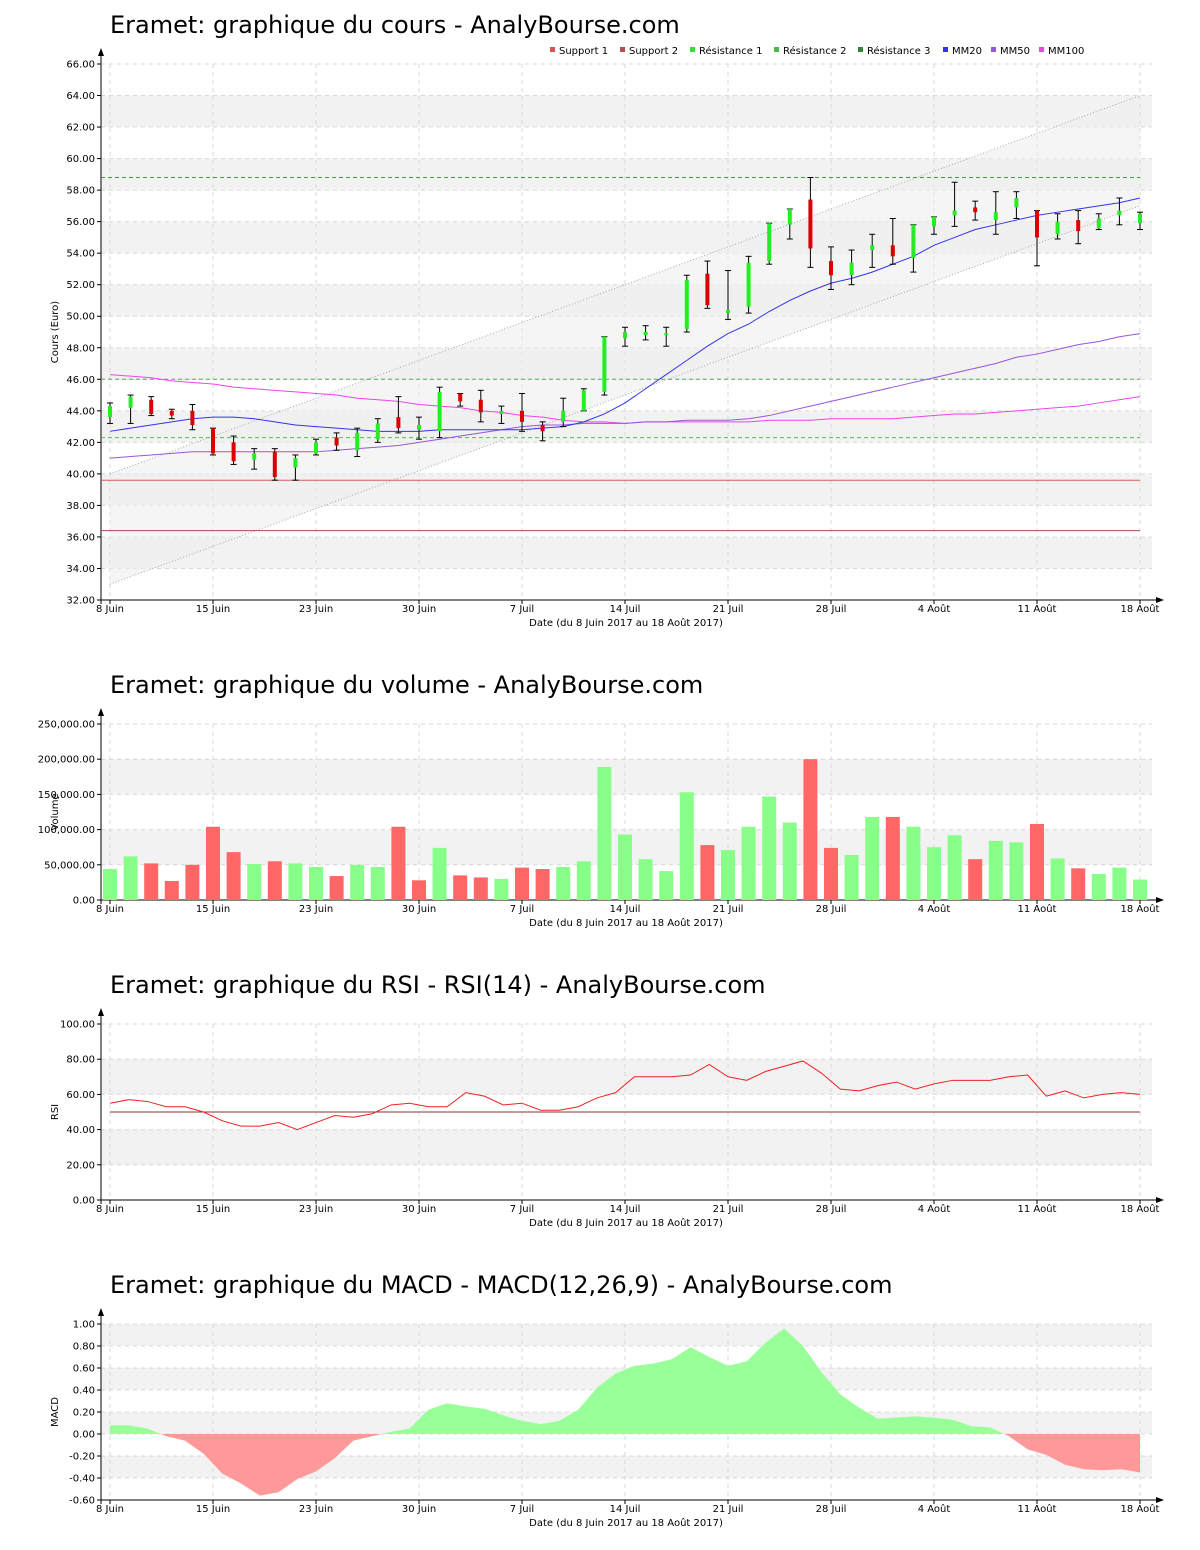 The width and height of the screenshot is (1200, 1550). What do you see at coordinates (967, 51) in the screenshot?
I see `legend-label: MM20` at bounding box center [967, 51].